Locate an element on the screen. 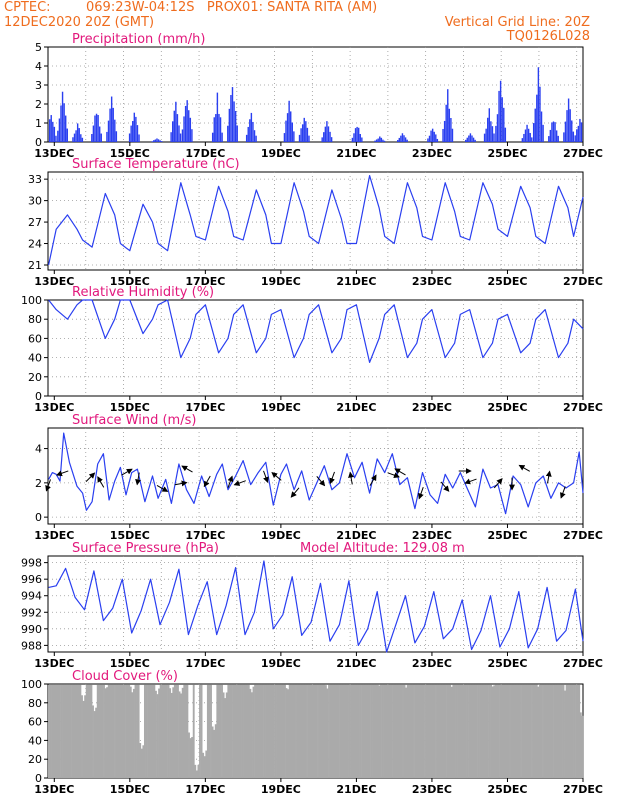  cloud-x-tick-label: 15DEC is located at coordinates (130, 789).